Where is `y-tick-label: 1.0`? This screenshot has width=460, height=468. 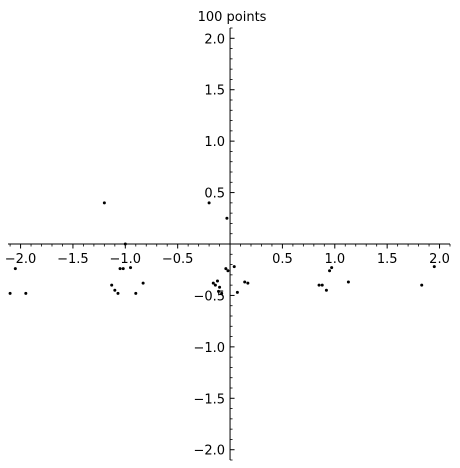
y-tick-label: 1.0 is located at coordinates (214, 142).